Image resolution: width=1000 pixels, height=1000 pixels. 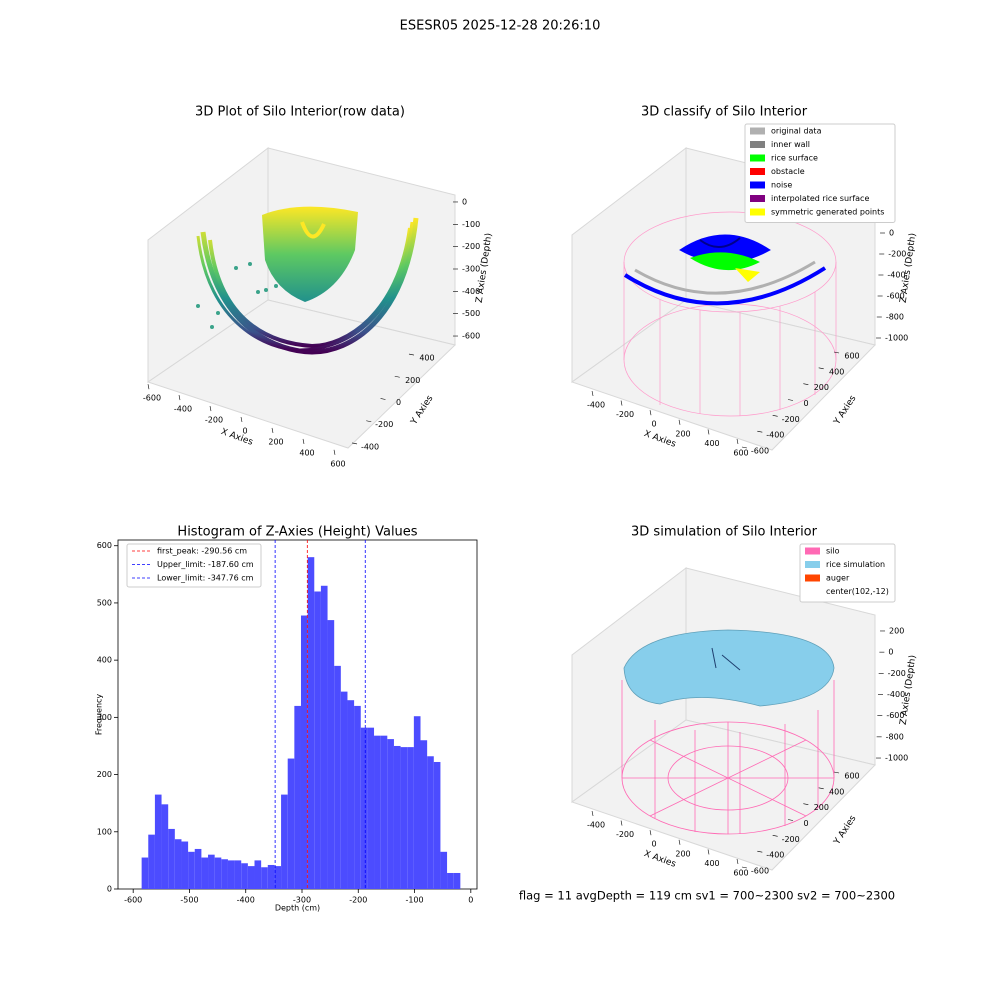 I want to click on x-tick-label: 400, so click(x=306, y=452).